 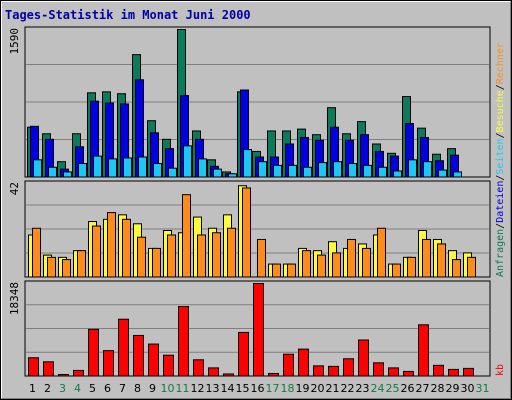 What do you see at coordinates (378, 388) in the screenshot?
I see `x-tick-label: 24` at bounding box center [378, 388].